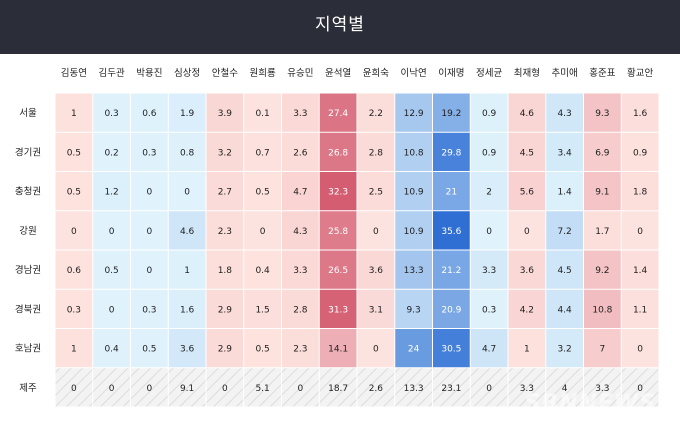  I want to click on cell-value-label: 0.8, so click(187, 153).